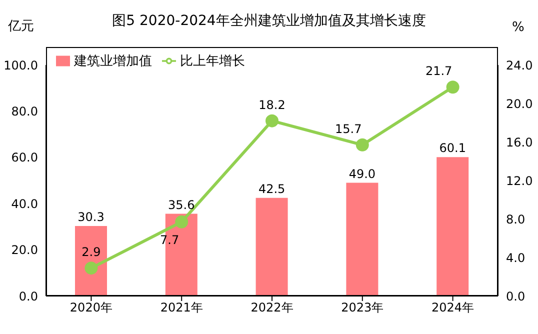  What do you see at coordinates (519, 181) in the screenshot?
I see `y2-tick-label: 12.0` at bounding box center [519, 181].